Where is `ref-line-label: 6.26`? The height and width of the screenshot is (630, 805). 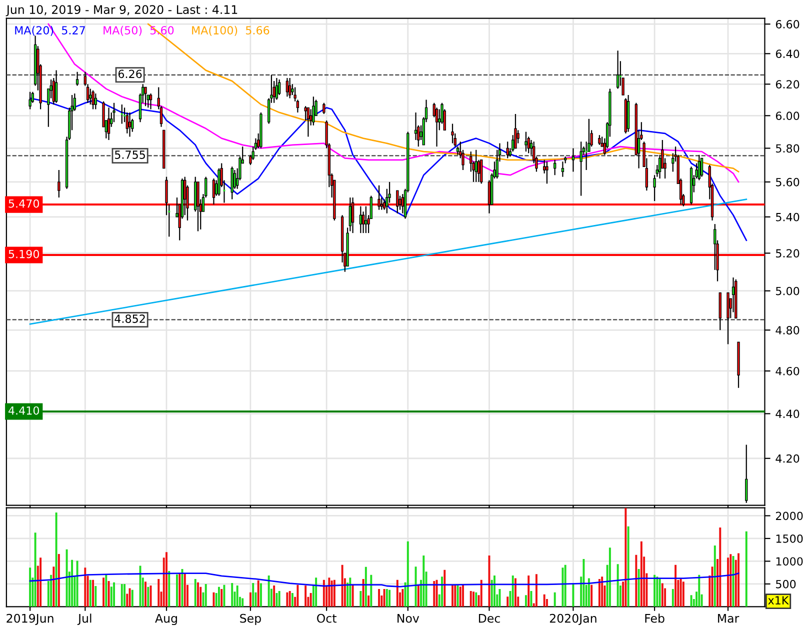 ref-line-label: 6.26 is located at coordinates (130, 74).